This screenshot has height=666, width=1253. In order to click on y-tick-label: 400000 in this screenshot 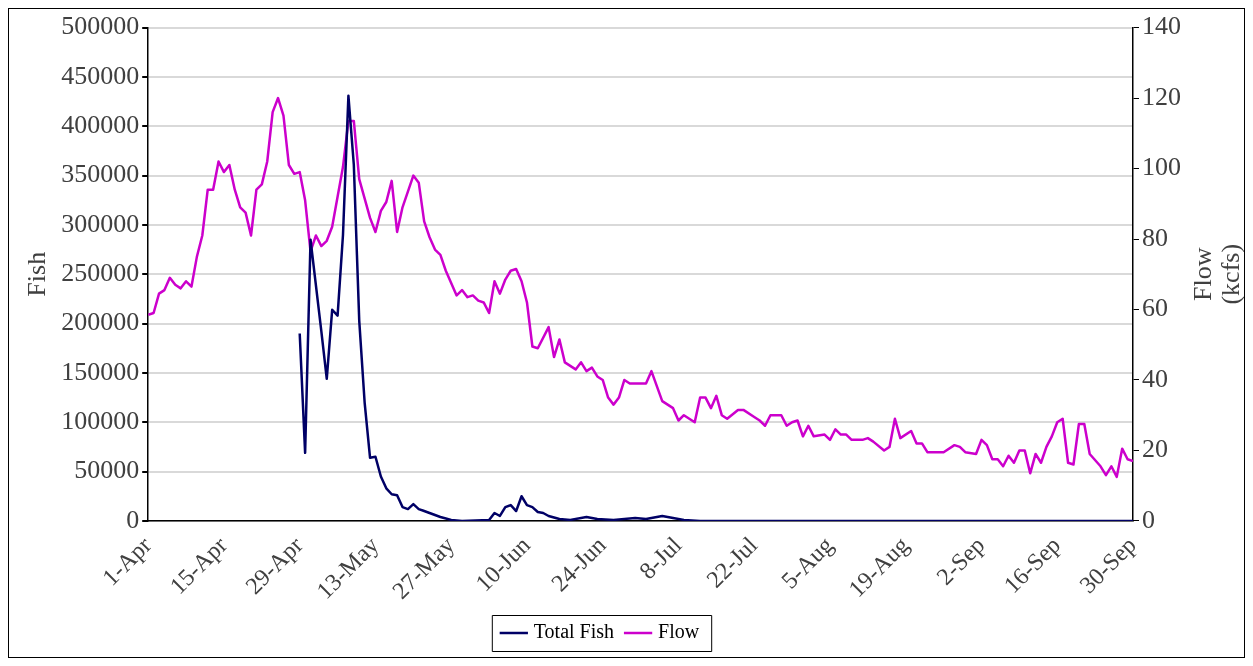, I will do `click(100, 125)`.